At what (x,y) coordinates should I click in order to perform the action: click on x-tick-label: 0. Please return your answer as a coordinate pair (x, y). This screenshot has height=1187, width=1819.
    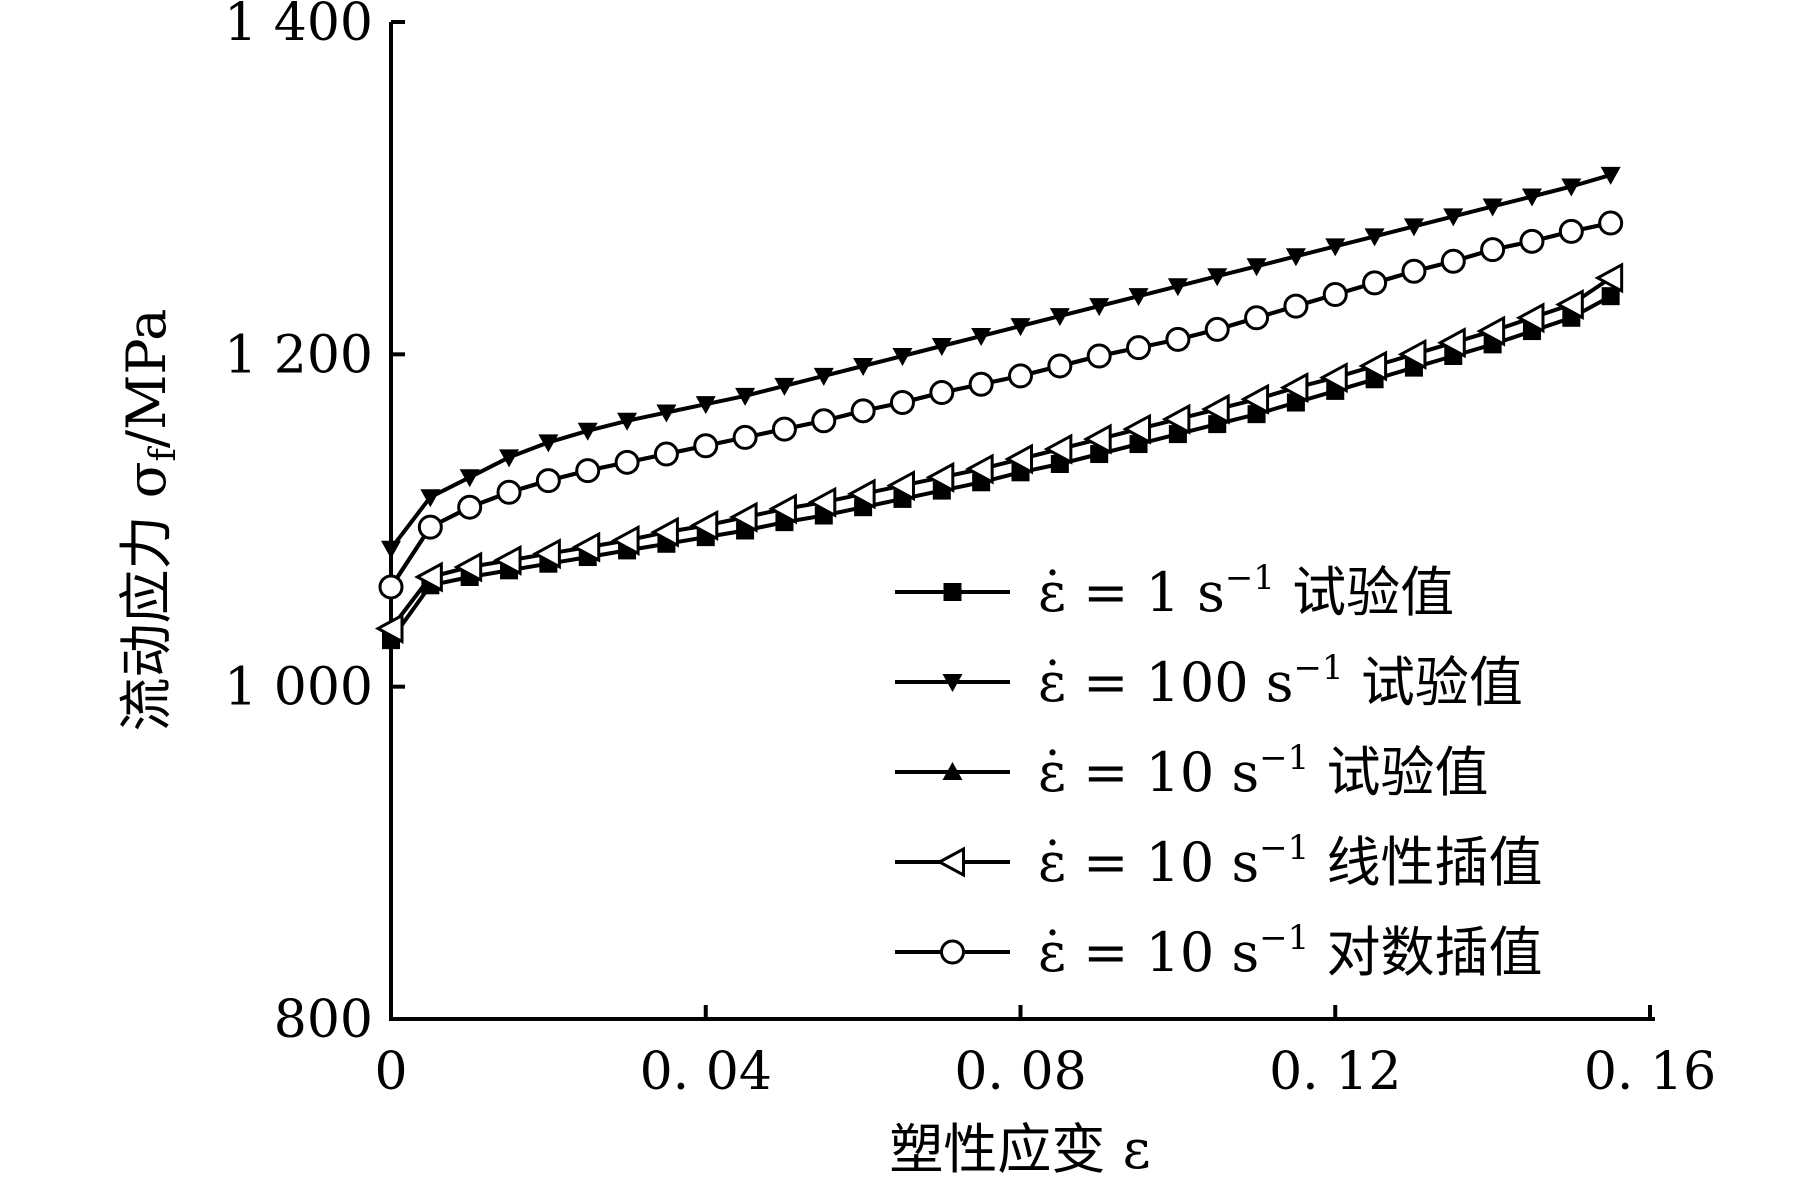
    Looking at the image, I should click on (390, 1072).